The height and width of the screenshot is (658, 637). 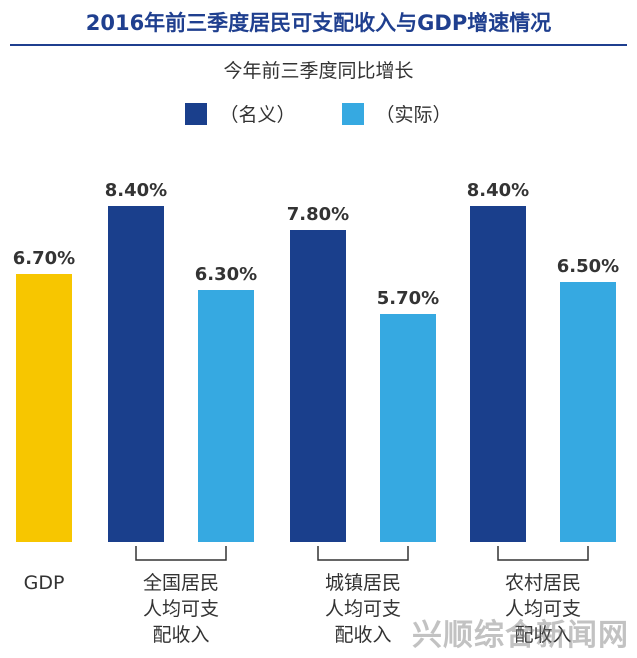 I want to click on category-label-1-2: 配收入, so click(x=180, y=635).